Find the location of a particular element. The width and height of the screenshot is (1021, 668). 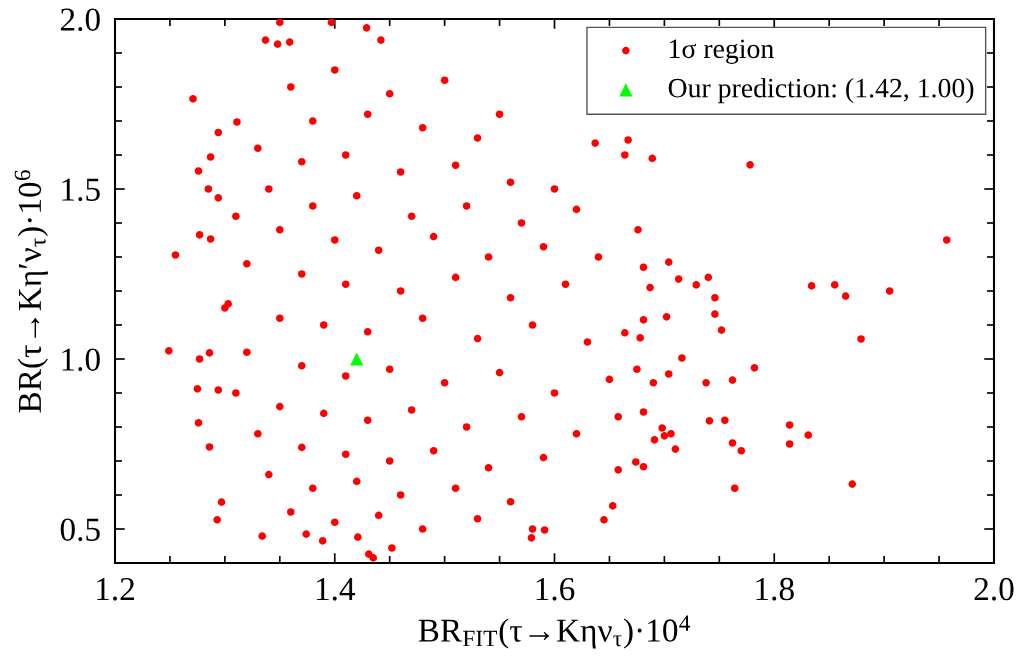

y-tick-label: 1.5 is located at coordinates (81, 190).